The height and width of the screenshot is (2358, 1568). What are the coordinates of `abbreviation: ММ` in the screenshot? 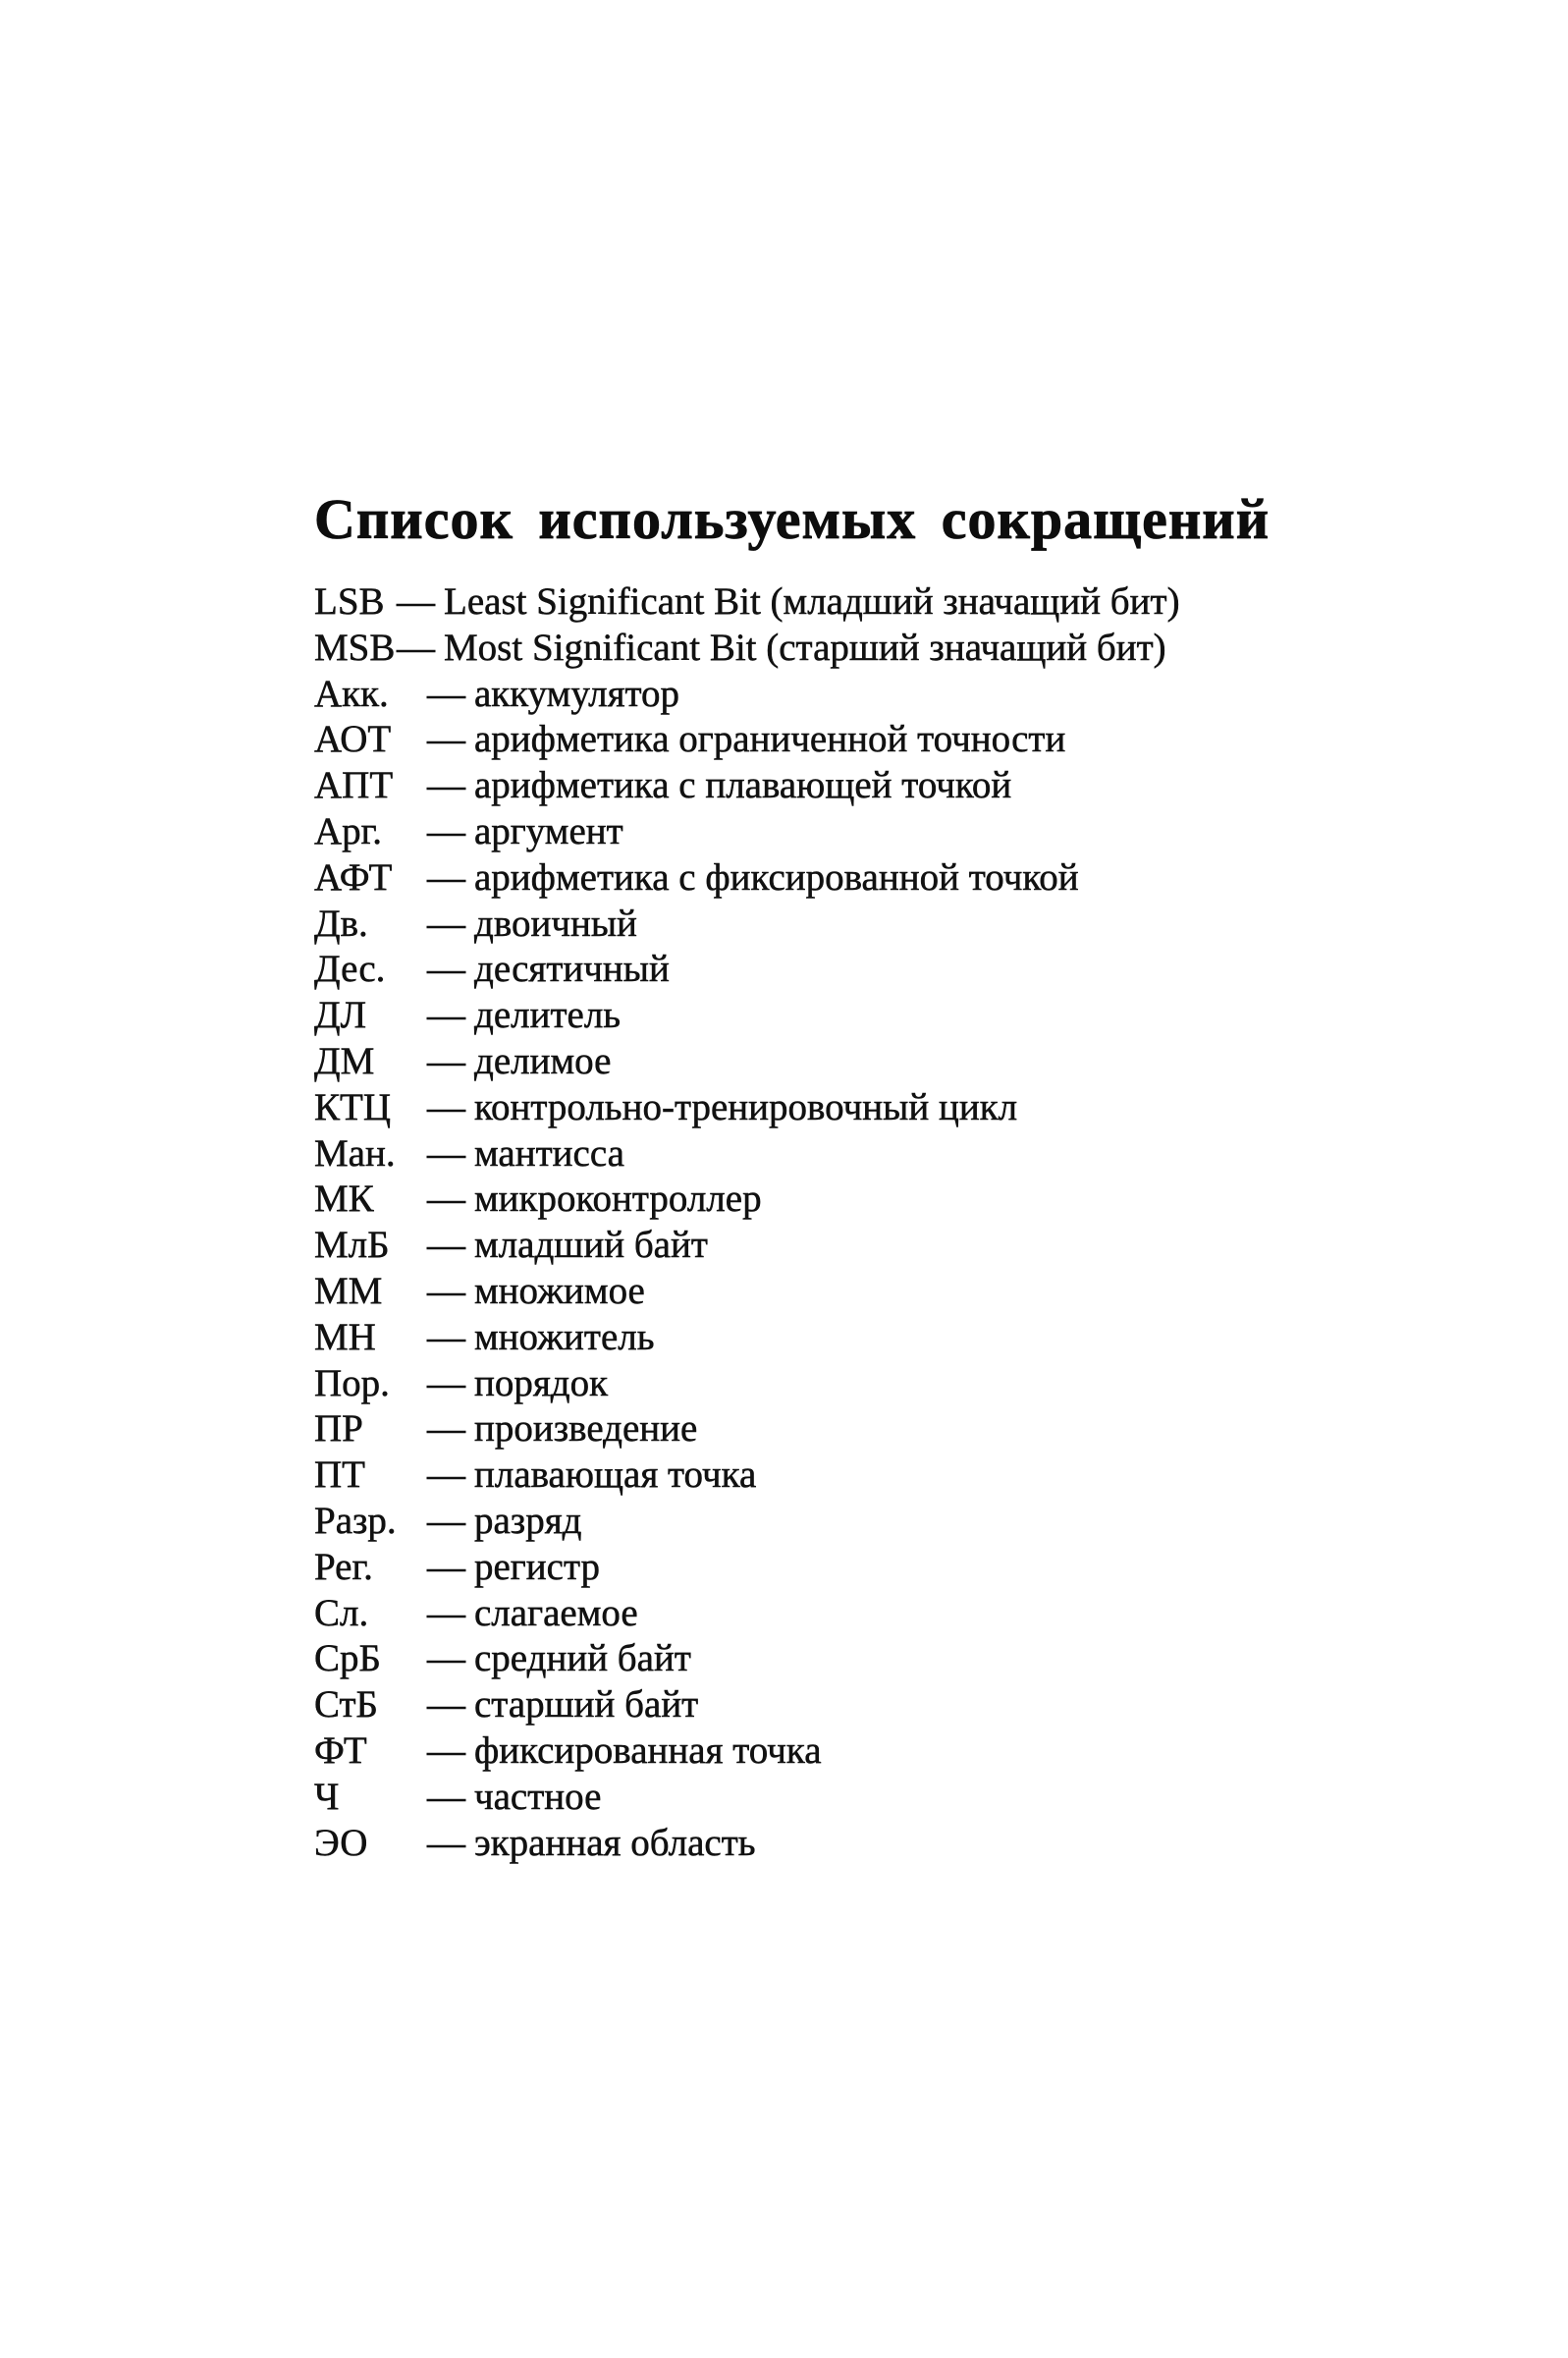 It's located at (348, 1290).